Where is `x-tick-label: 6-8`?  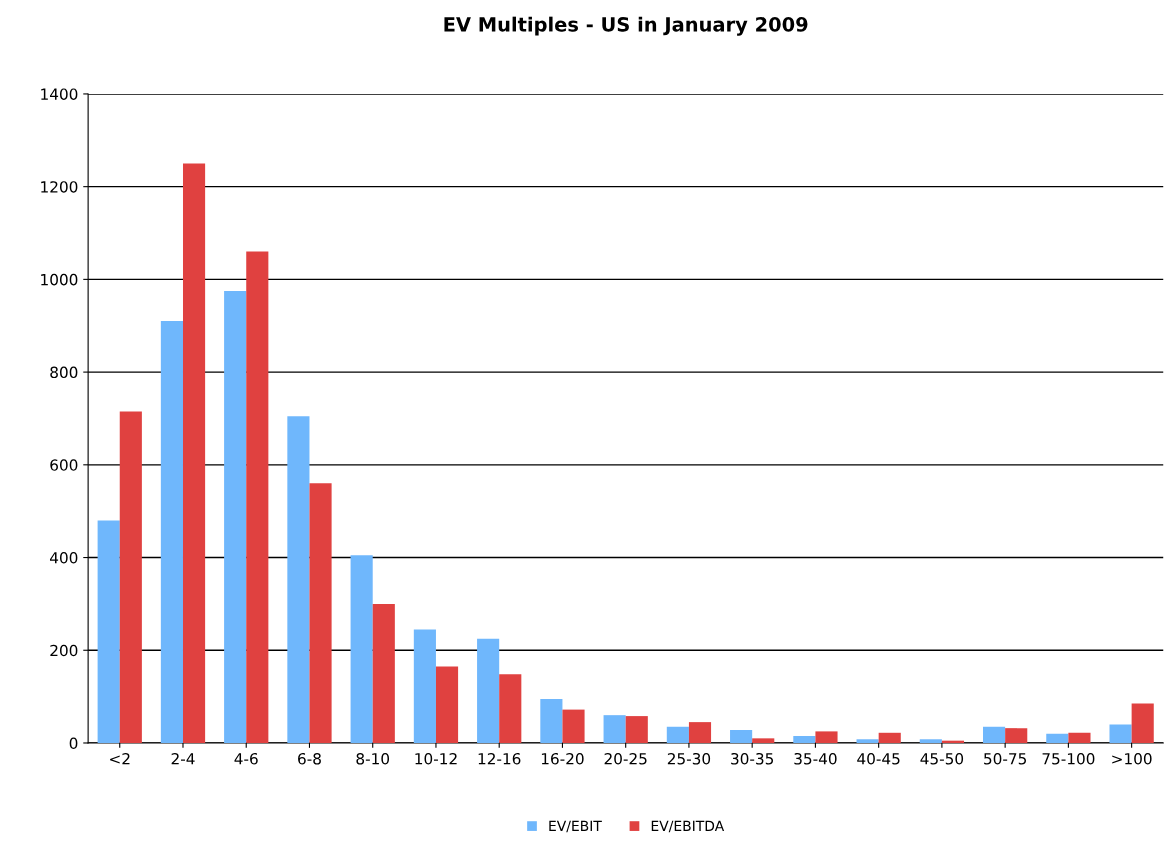
x-tick-label: 6-8 is located at coordinates (309, 758).